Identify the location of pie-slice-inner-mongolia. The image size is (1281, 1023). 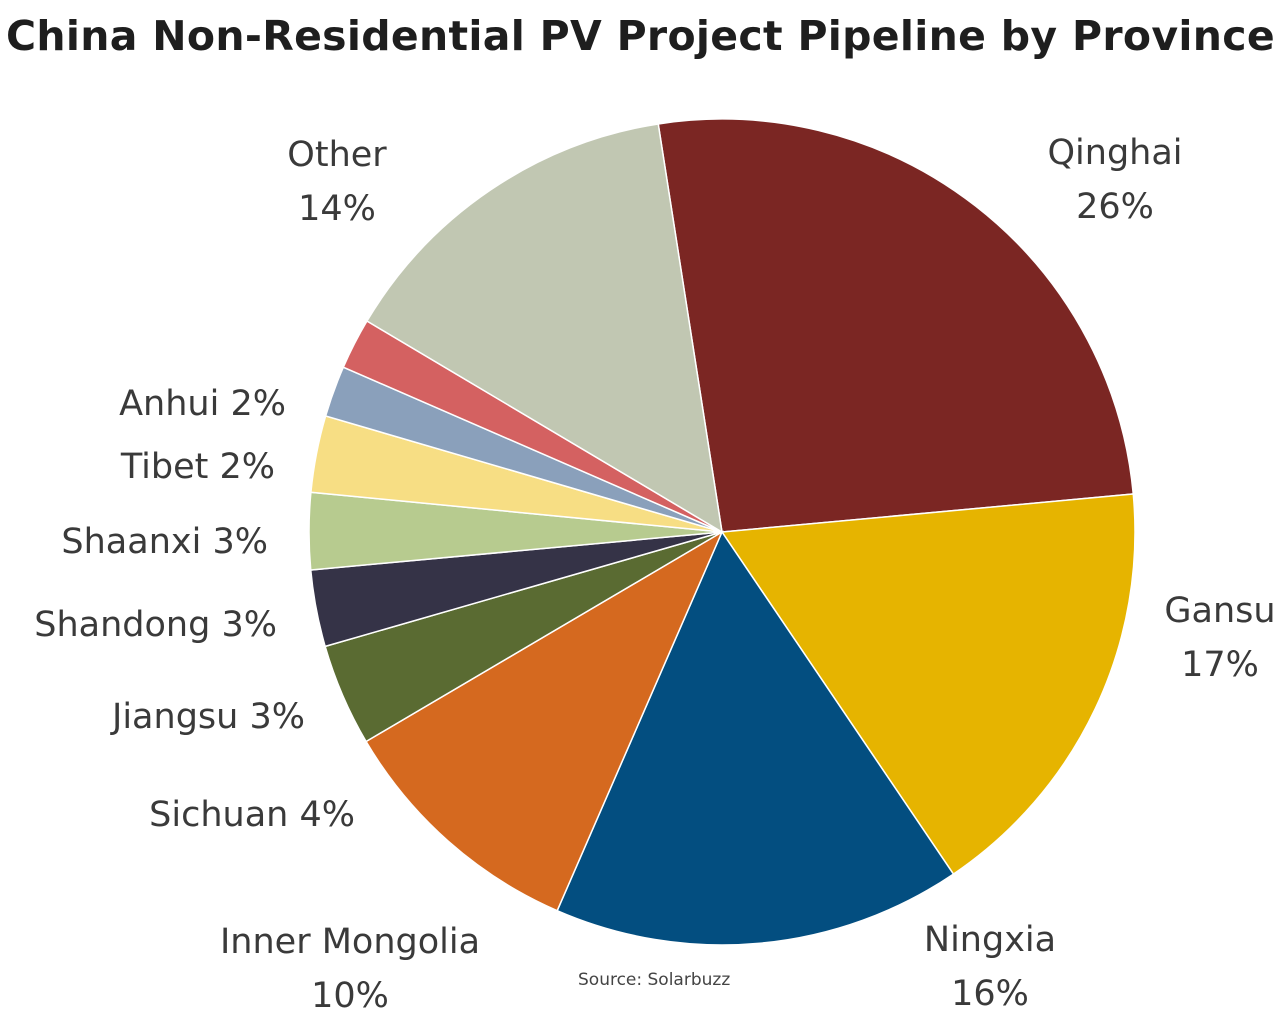
(544, 721).